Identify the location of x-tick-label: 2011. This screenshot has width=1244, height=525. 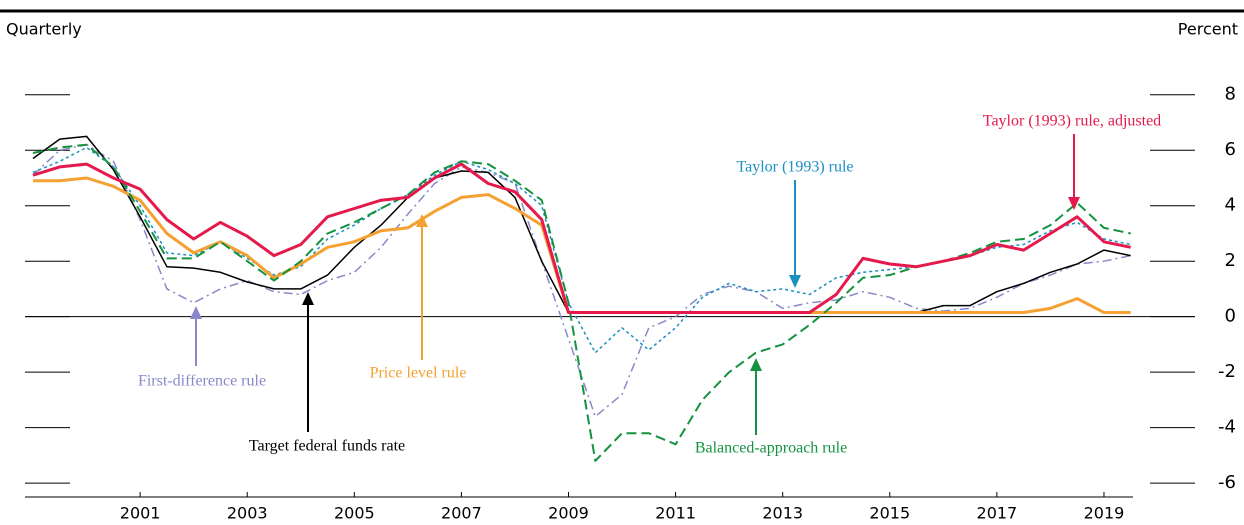
(675, 513).